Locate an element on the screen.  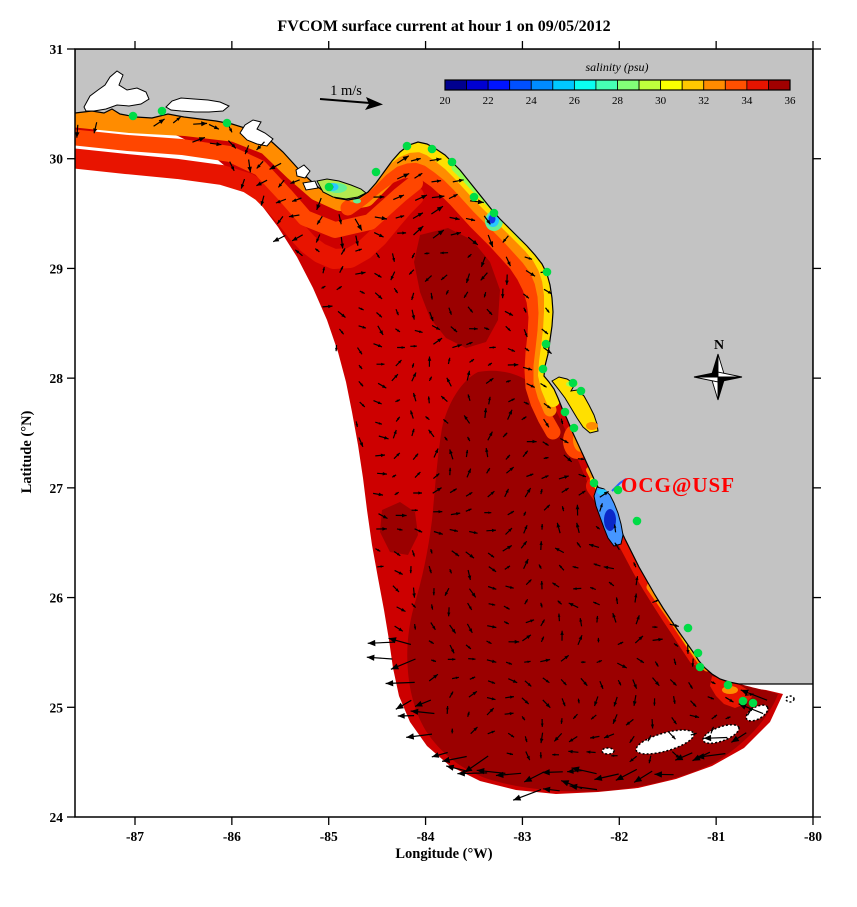
y-tick-label: 28 is located at coordinates (57, 378).